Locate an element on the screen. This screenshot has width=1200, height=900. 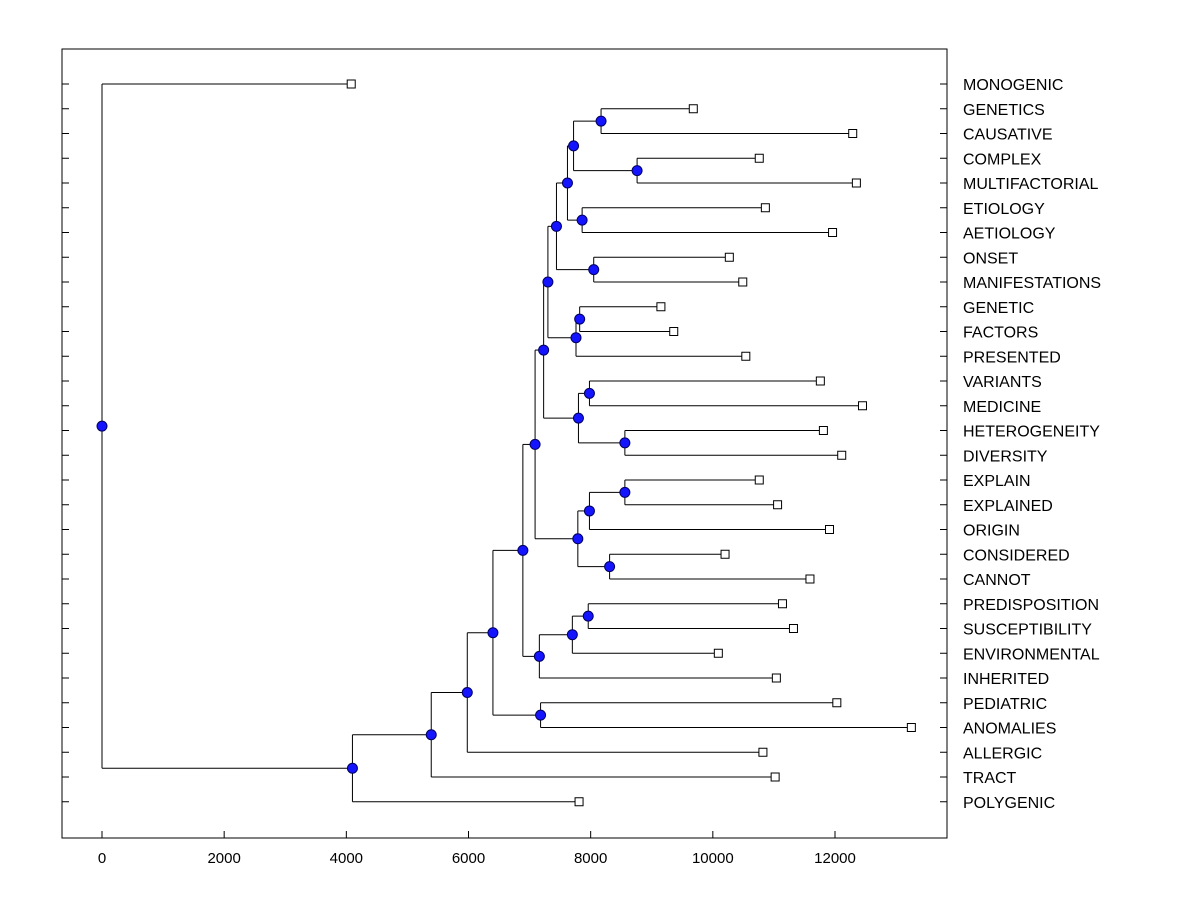
leaf-label: ORIGIN is located at coordinates (991, 531).